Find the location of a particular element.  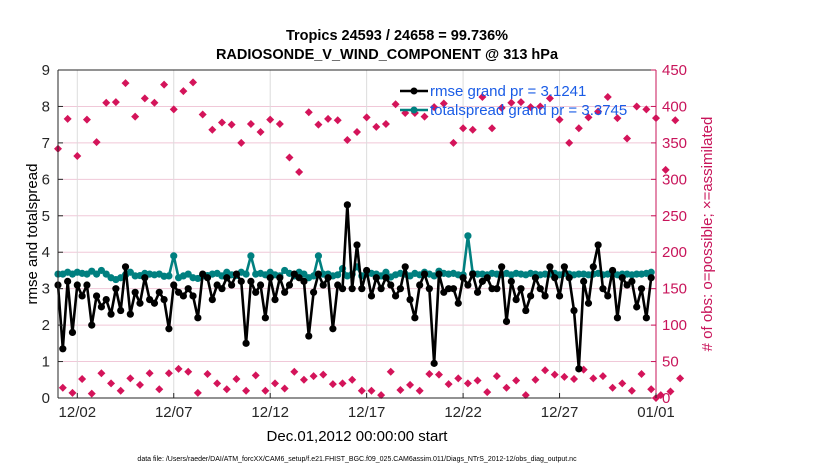

y-tick-label: 6 is located at coordinates (46, 179).